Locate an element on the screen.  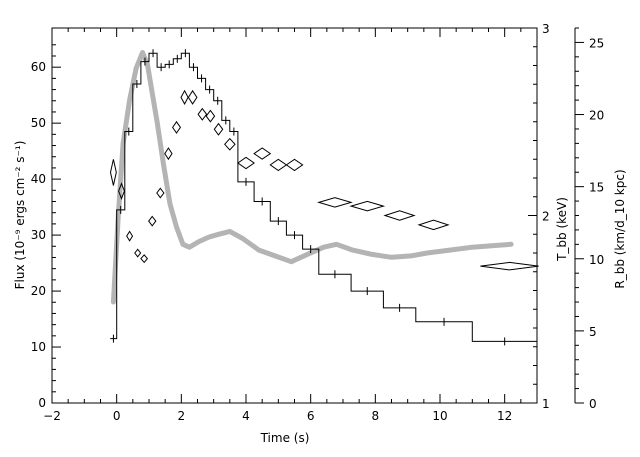
radius-tick-label: 0 is located at coordinates (593, 404).